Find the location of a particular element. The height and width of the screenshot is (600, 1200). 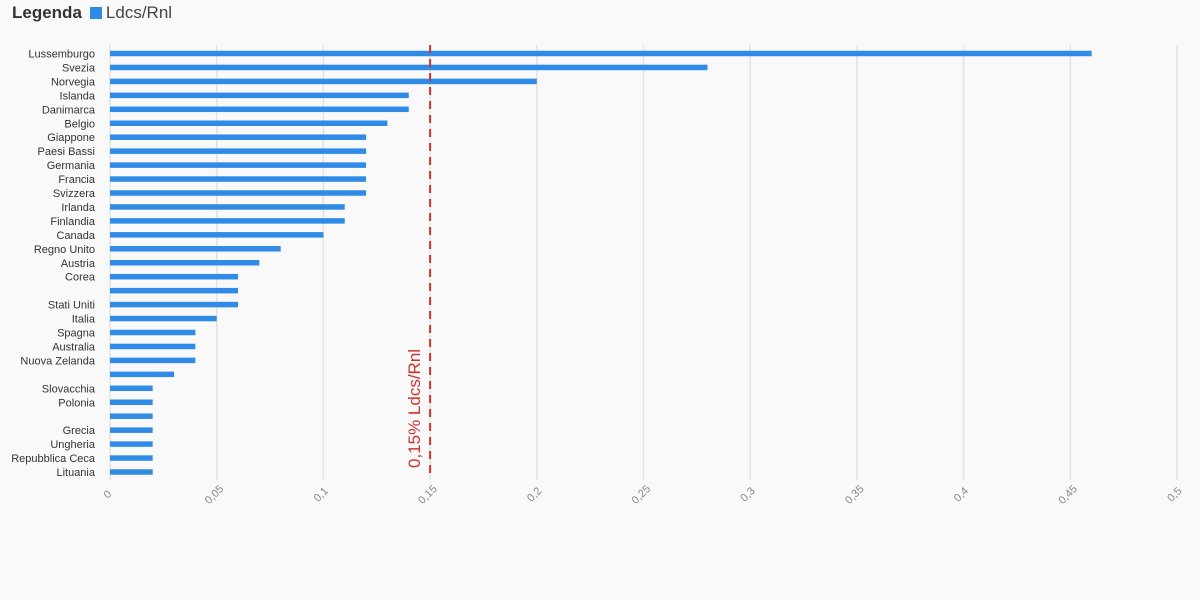

category-label: Francia is located at coordinates (77, 180).